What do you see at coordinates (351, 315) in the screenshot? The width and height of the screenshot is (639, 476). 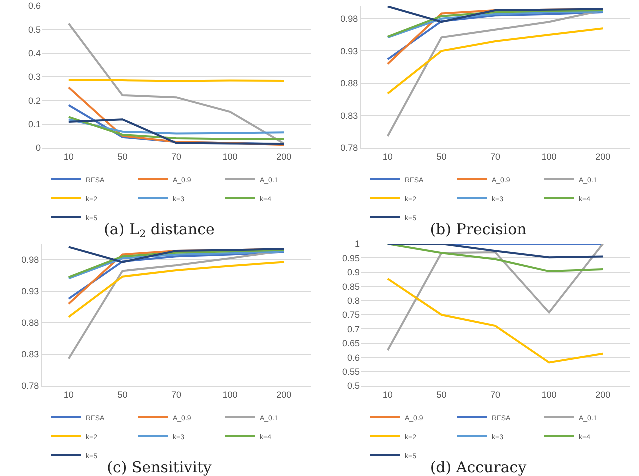 I see `y-tick-label: 0.75` at bounding box center [351, 315].